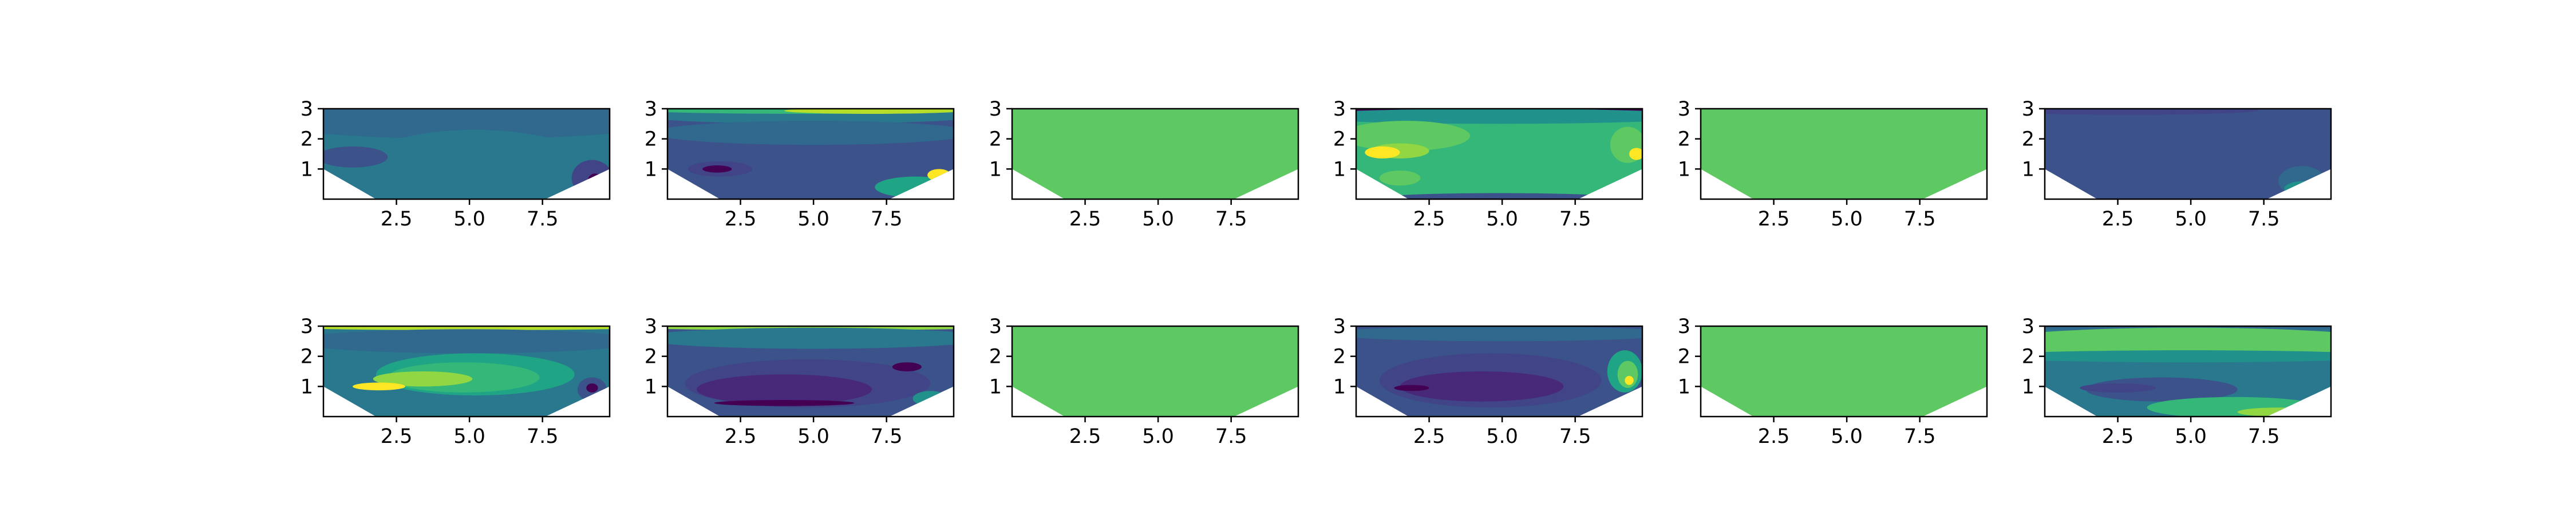 The width and height of the screenshot is (2576, 515). I want to click on contour-panel-row2-col6: 2.5 5.0 7.5 1 2 3, so click(2177, 381).